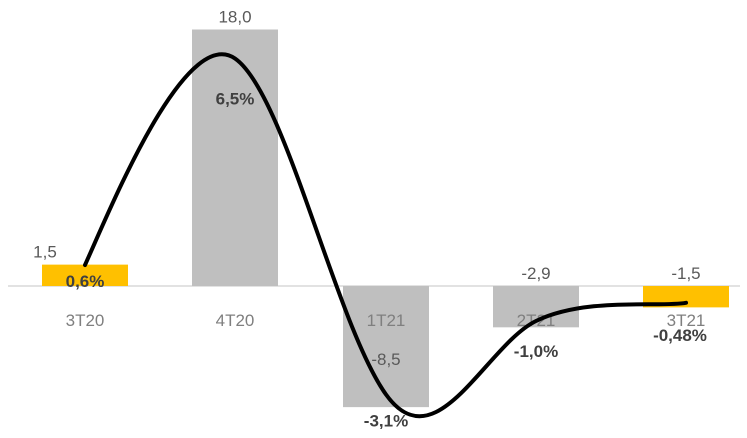 The width and height of the screenshot is (747, 438). I want to click on bar-1t21, so click(386, 347).